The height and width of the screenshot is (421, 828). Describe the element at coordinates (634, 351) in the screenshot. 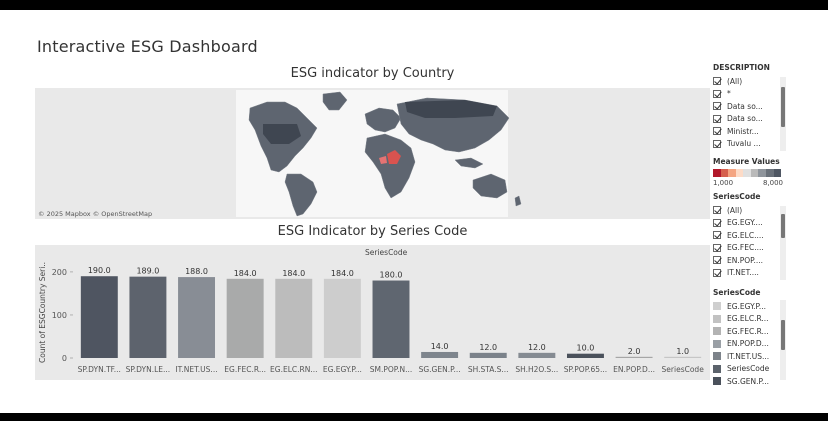

I see `bar-value-label: 2.0` at that location.